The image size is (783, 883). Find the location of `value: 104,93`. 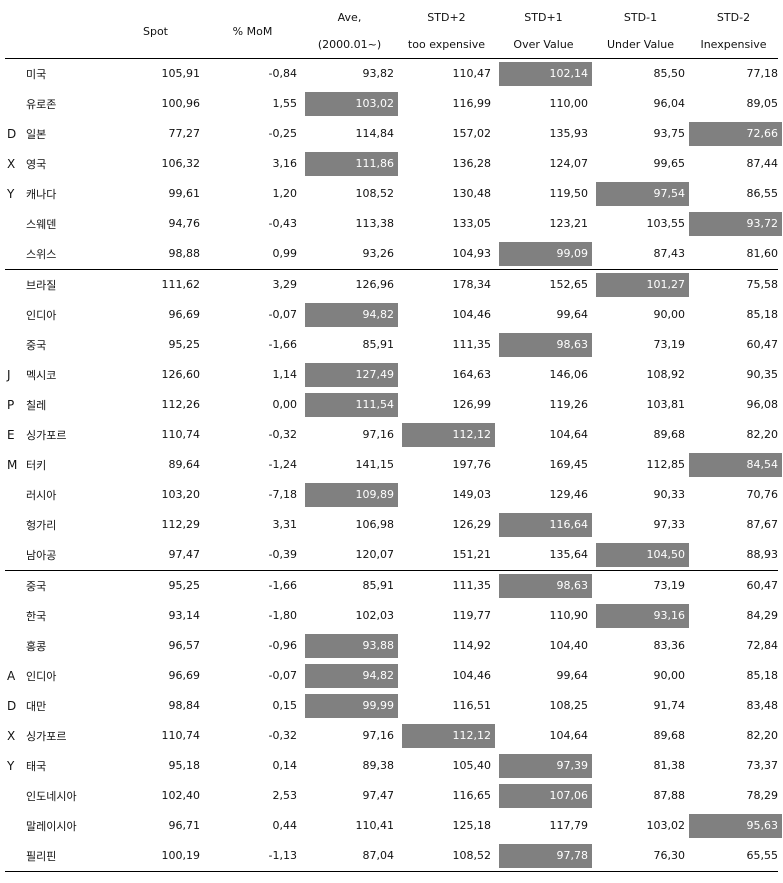

value: 104,93 is located at coordinates (472, 253).